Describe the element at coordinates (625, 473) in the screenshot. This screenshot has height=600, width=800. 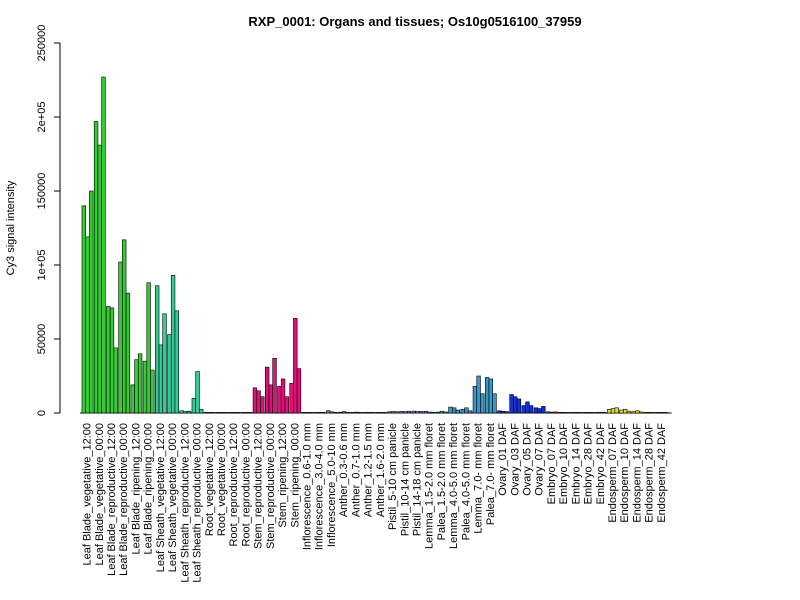
I see `x-tick-label: Endosperm_10 DAF` at that location.